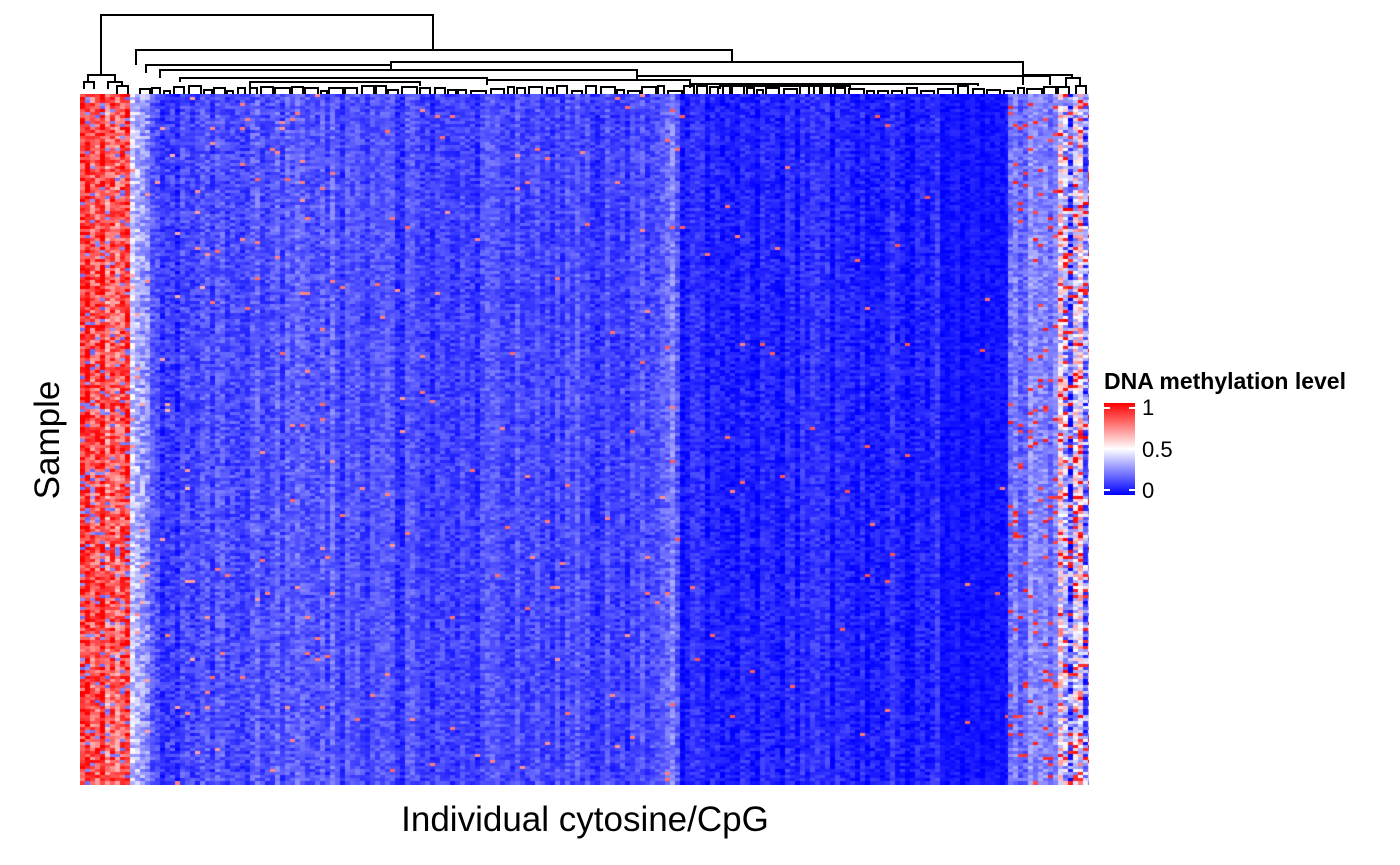 The width and height of the screenshot is (1400, 865). I want to click on dendrogram-root-branch, so click(267, 44).